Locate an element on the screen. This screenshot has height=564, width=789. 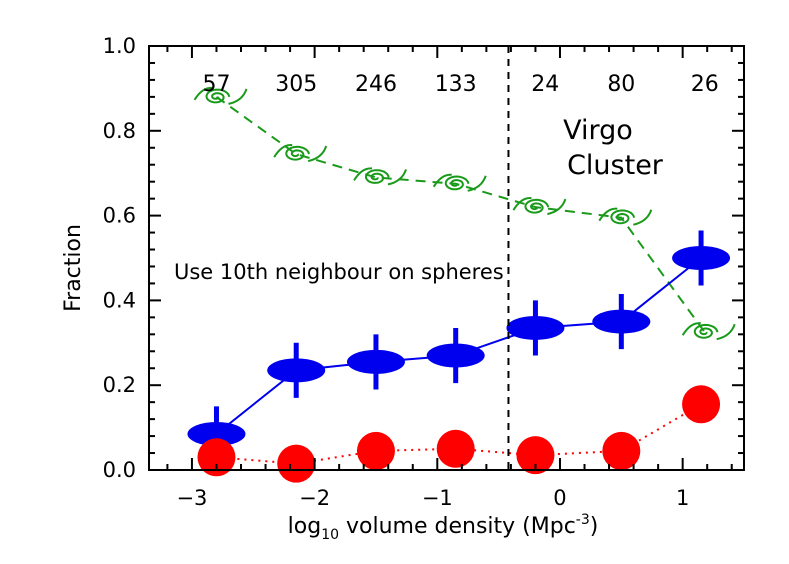
x-axis-label-rest: volume density (Mpc is located at coordinates (457, 526).